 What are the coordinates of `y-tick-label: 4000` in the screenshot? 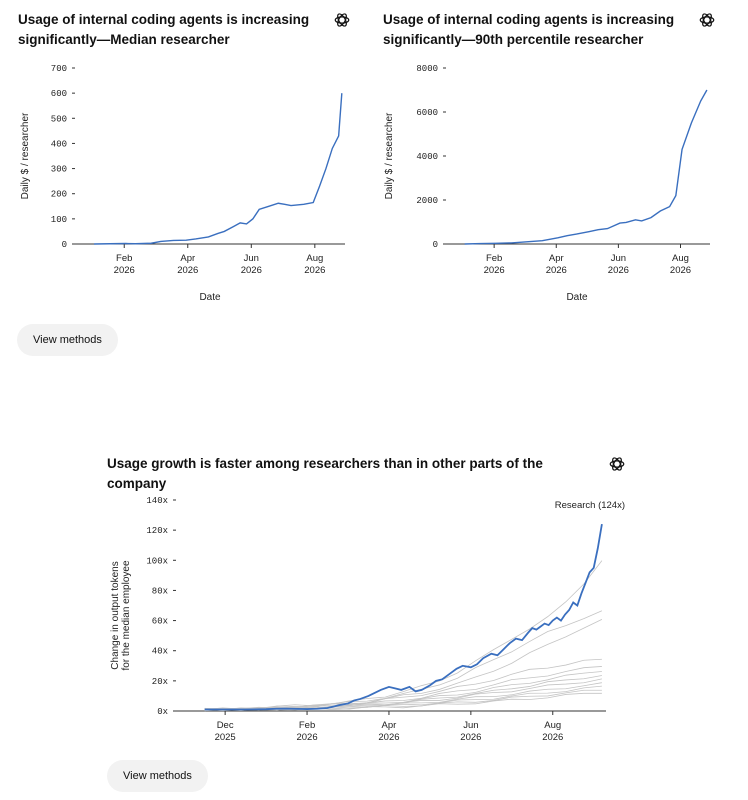 It's located at (427, 157).